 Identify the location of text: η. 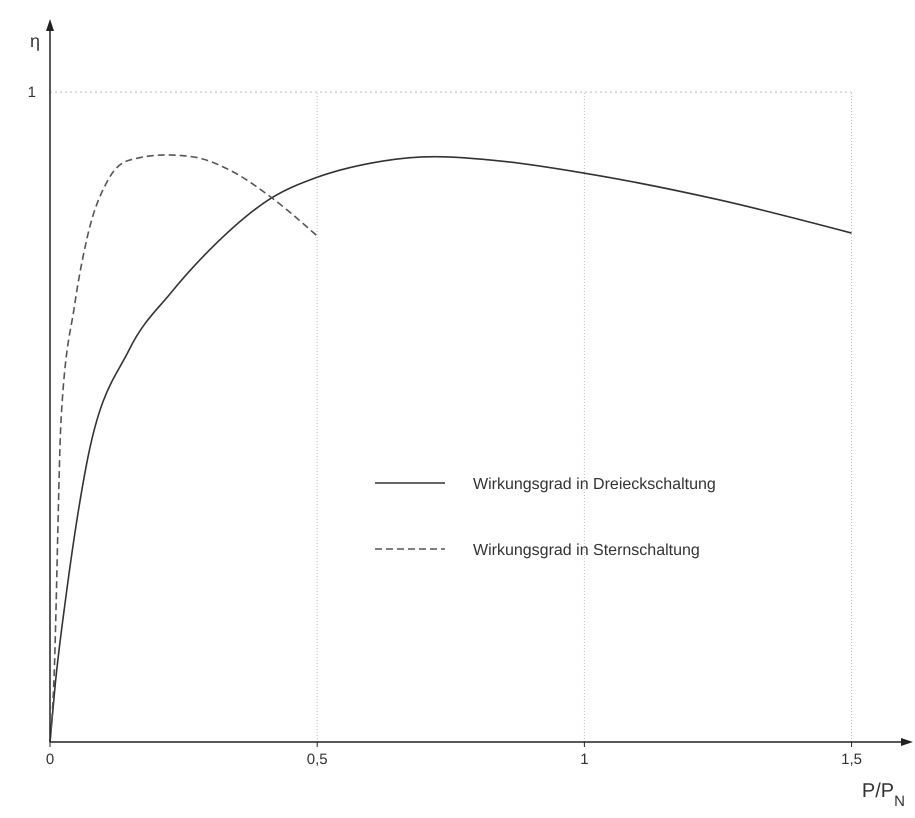
(35, 41).